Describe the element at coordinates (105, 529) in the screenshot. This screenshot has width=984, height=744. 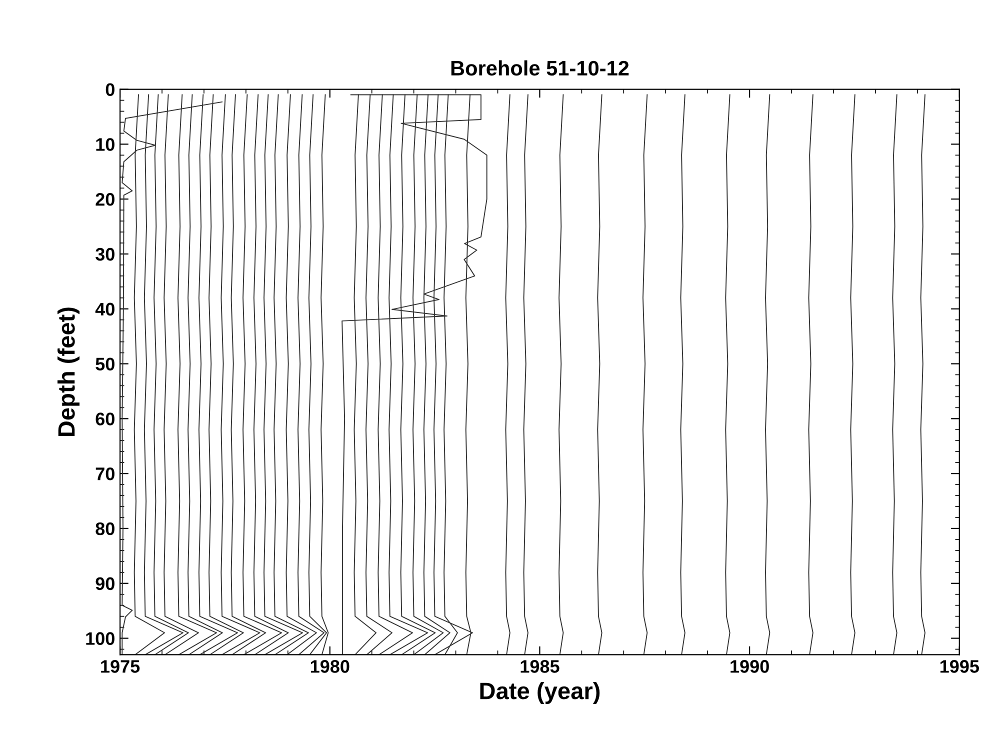
I see `y-tick-label: 80` at that location.